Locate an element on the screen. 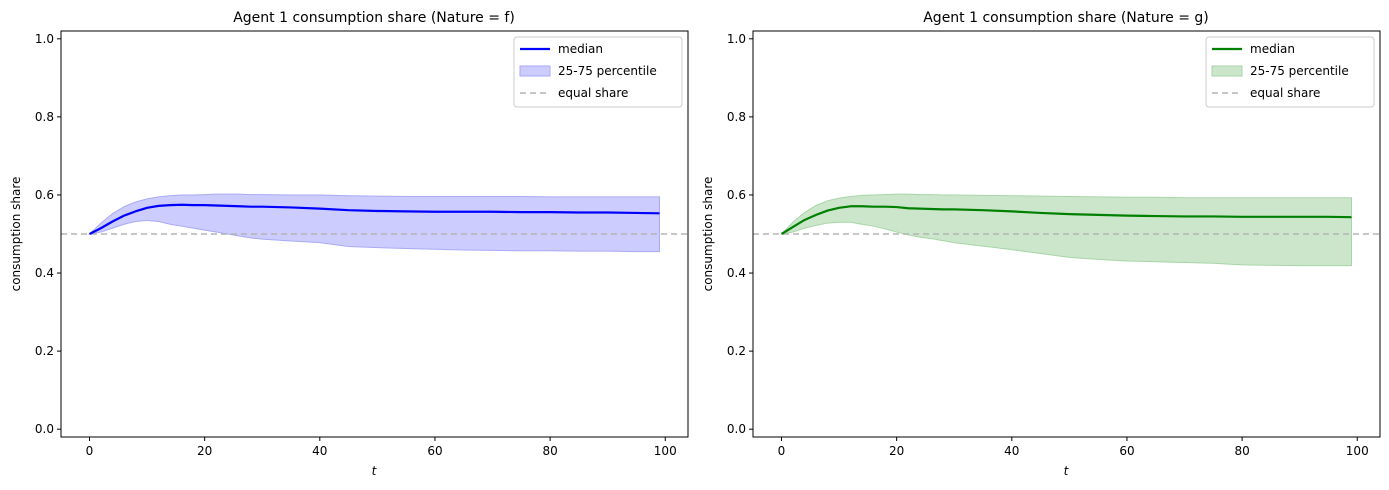 The image size is (1389, 490). chart-title: Agent 1 consumption share (Nature = f) is located at coordinates (374, 18).